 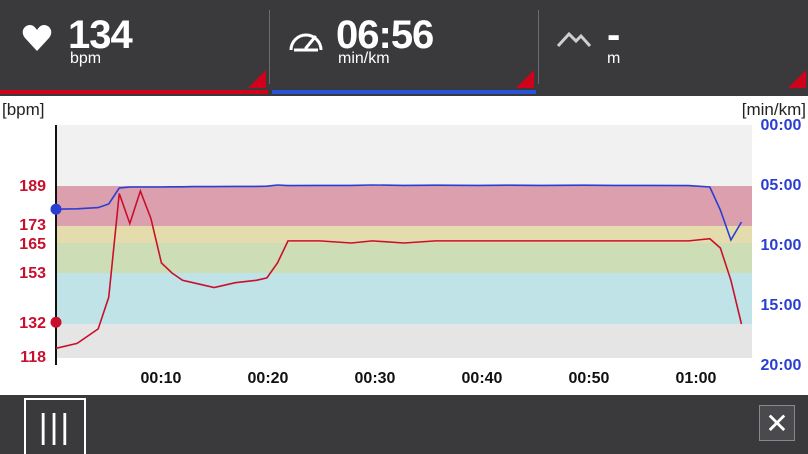 What do you see at coordinates (37, 40) in the screenshot?
I see `heart-icon` at bounding box center [37, 40].